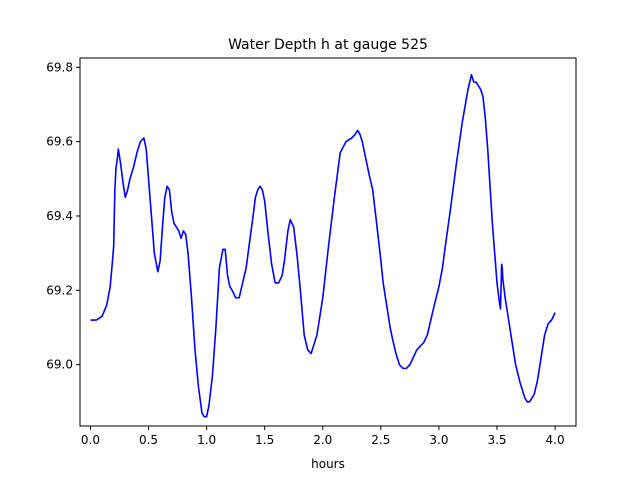  Describe the element at coordinates (59, 290) in the screenshot. I see `y-tick-label: 69.2` at that location.